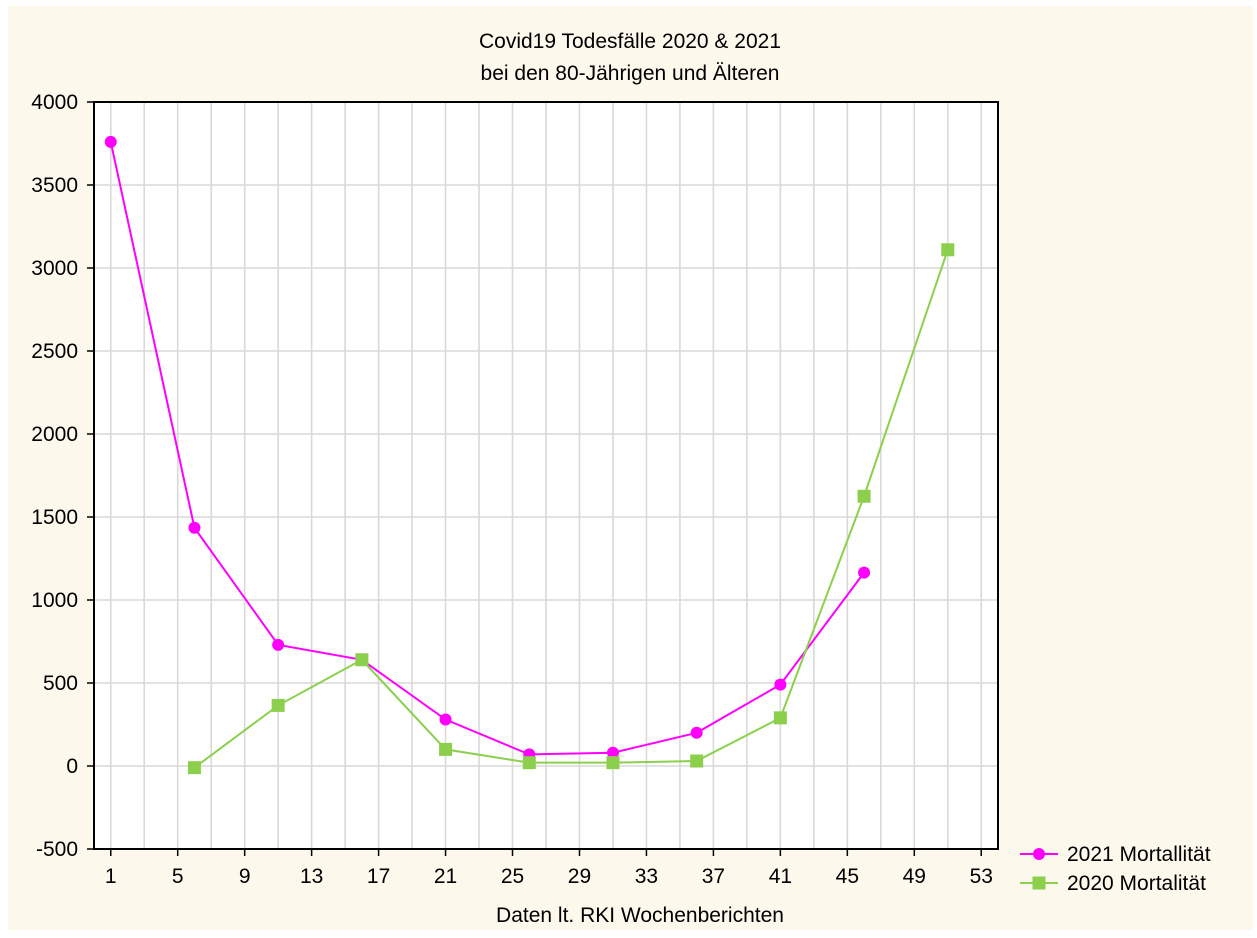 The image size is (1257, 938). What do you see at coordinates (311, 876) in the screenshot?
I see `x-tick-label: 13` at bounding box center [311, 876].